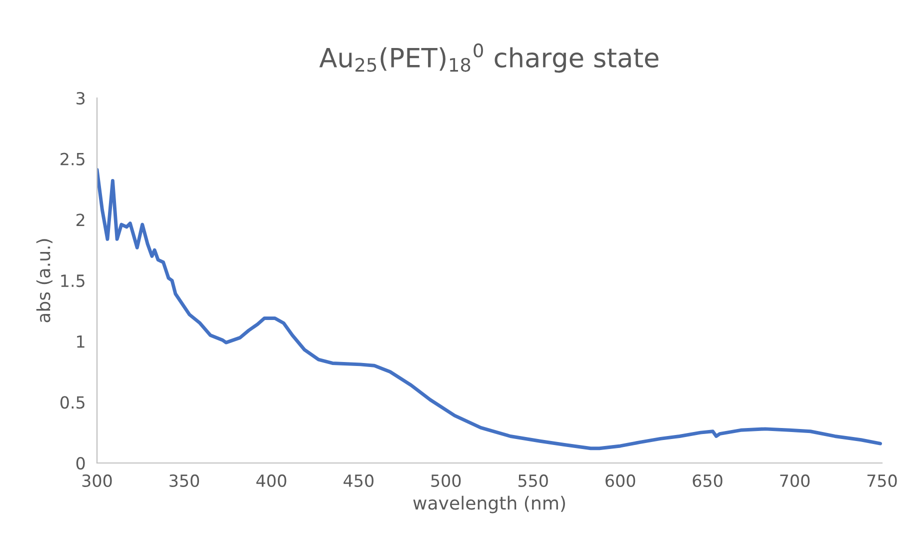 The width and height of the screenshot is (906, 552). What do you see at coordinates (80, 342) in the screenshot?
I see `y-tick-label: 1` at bounding box center [80, 342].